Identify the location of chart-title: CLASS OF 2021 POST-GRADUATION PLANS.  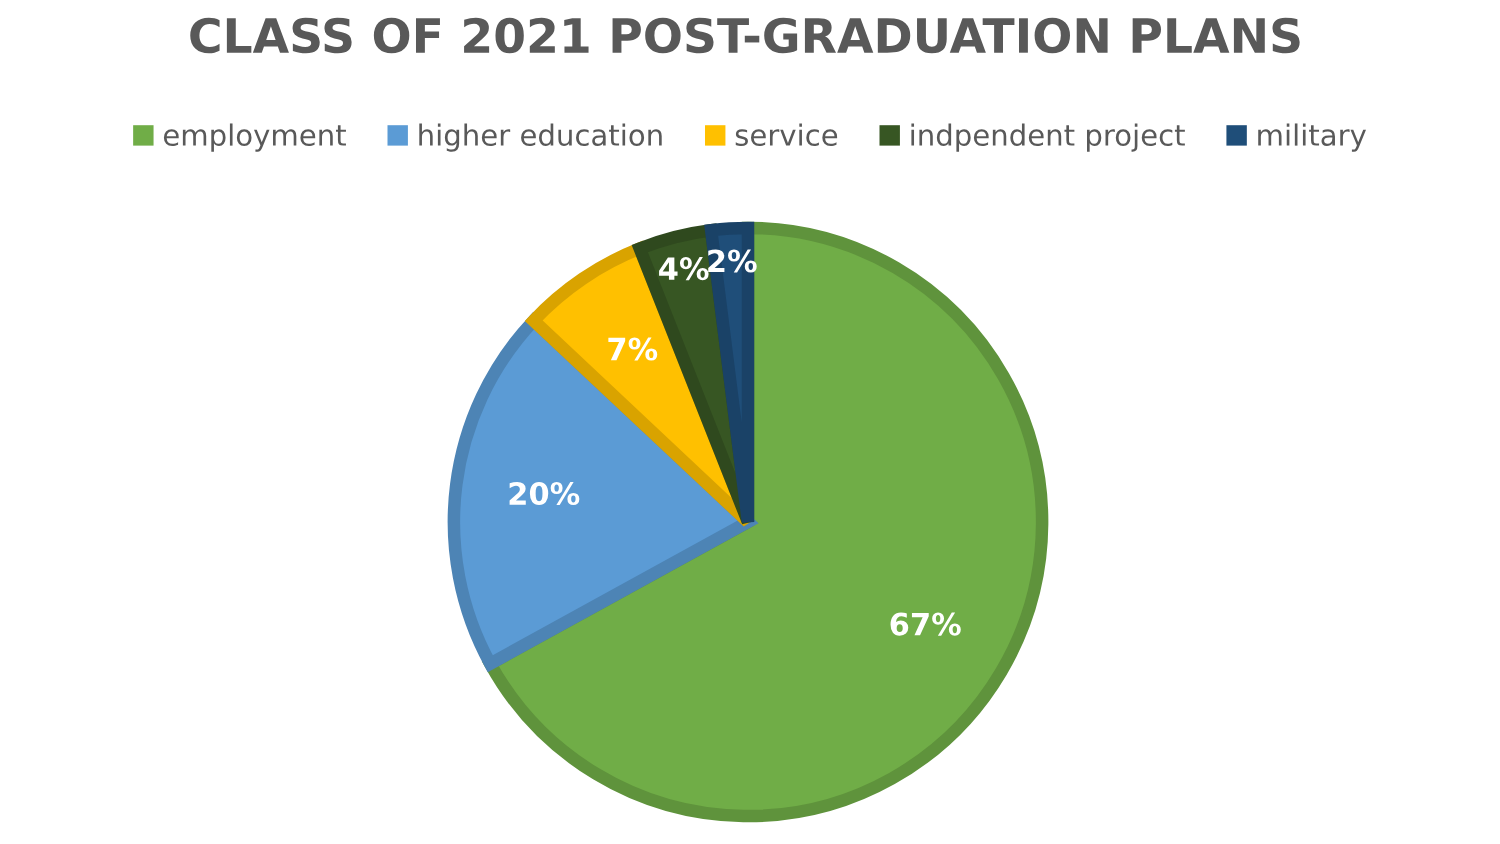
(745, 35).